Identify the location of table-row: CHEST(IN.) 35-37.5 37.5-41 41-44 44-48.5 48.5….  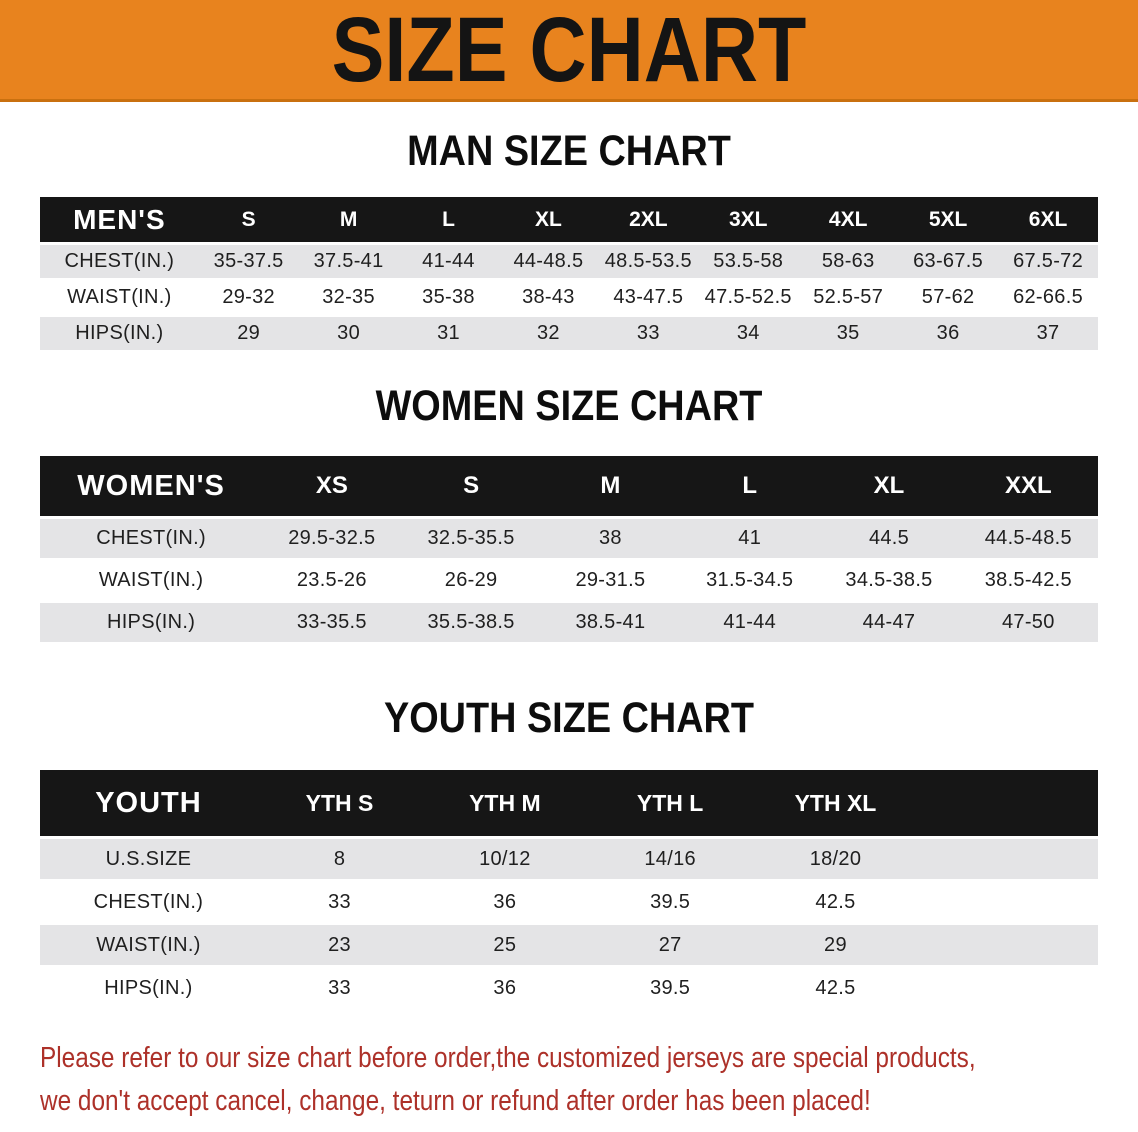
(569, 261).